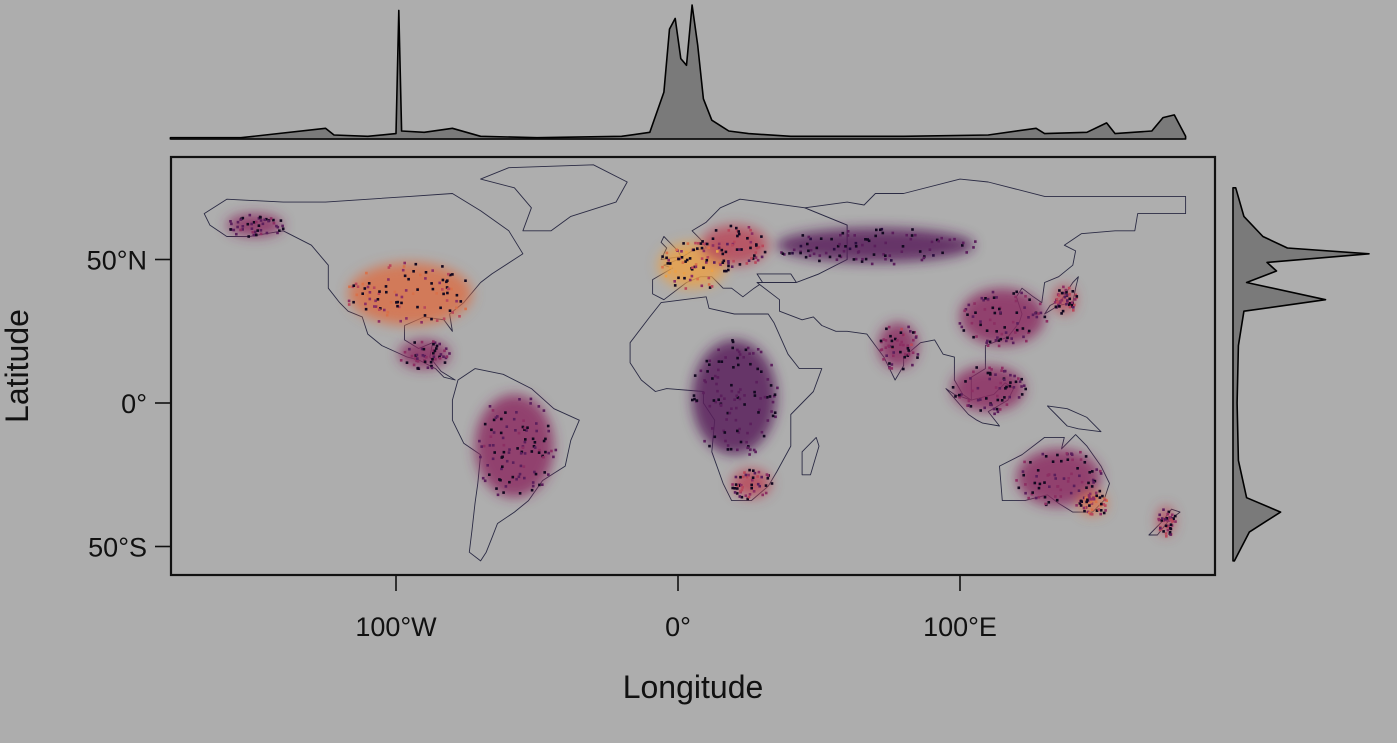 The height and width of the screenshot is (743, 1397). Describe the element at coordinates (1301, 374) in the screenshot. I see `latitude-density-area` at that location.